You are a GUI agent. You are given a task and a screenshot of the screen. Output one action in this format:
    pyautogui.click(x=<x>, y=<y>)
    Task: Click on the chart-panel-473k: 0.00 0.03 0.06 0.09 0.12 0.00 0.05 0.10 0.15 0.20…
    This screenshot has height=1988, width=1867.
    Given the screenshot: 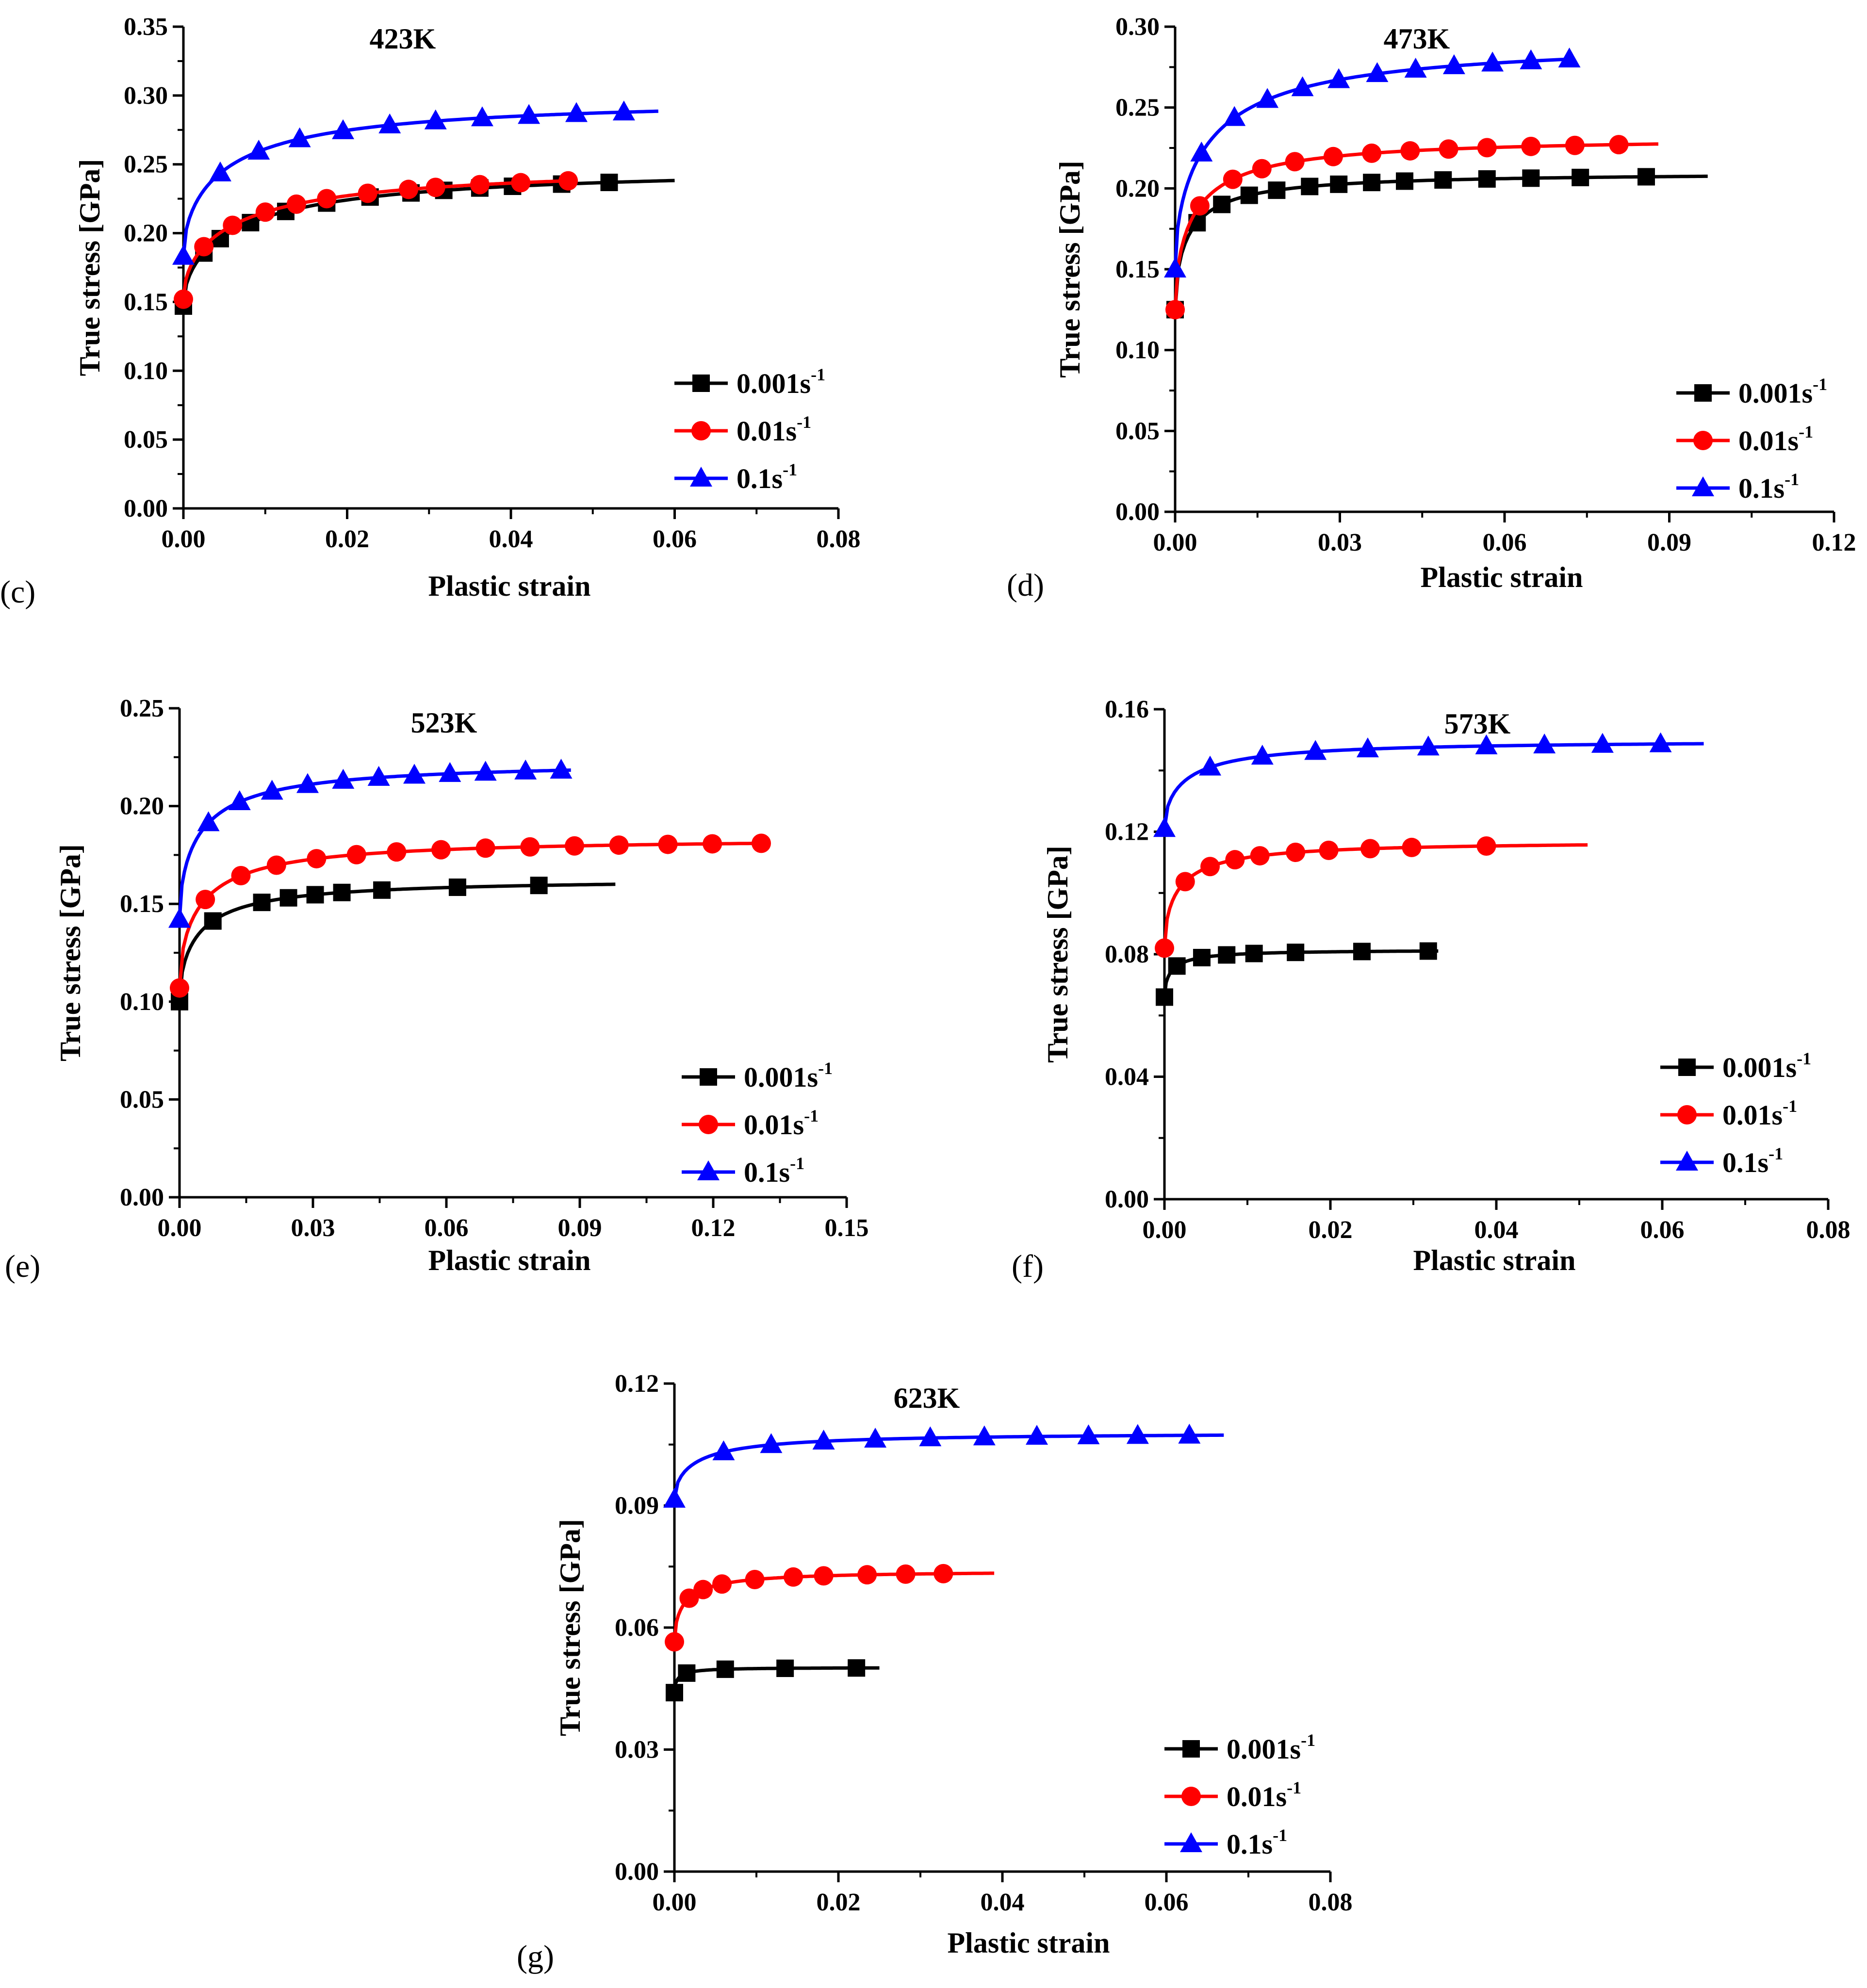 What is the action you would take?
    pyautogui.click(x=1431, y=308)
    